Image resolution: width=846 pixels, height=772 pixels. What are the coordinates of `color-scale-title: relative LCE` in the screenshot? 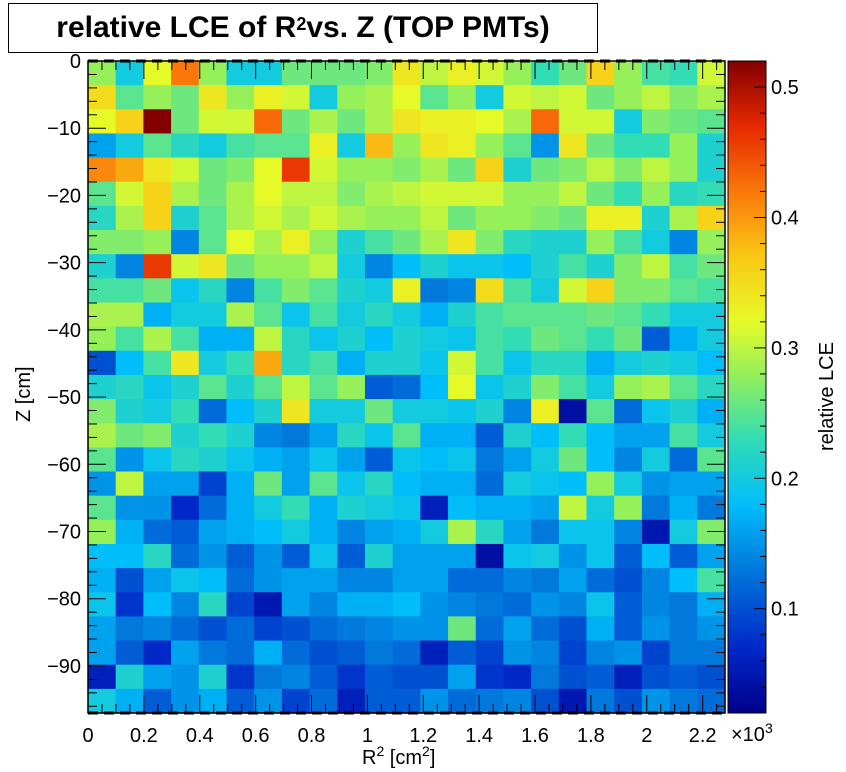 It's located at (827, 396).